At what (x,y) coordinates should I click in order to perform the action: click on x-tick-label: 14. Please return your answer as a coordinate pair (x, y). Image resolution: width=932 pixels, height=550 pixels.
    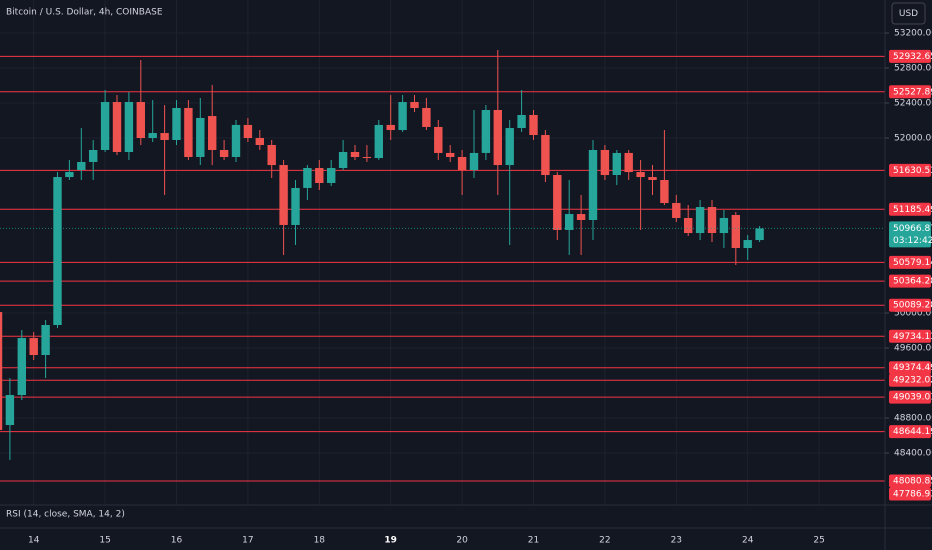
    Looking at the image, I should click on (34, 541).